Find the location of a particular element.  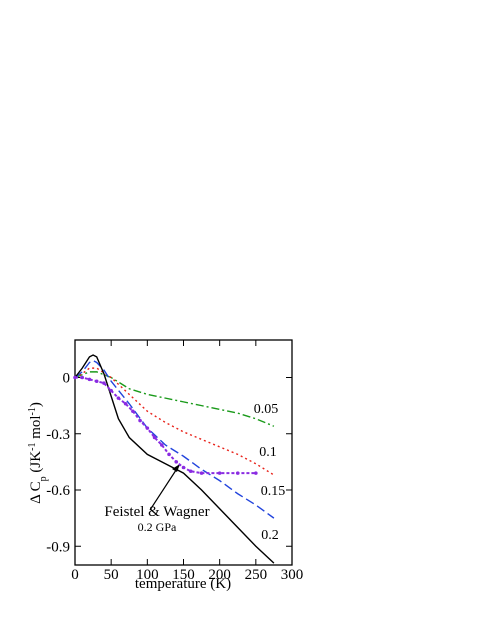

y-axis-label-part: Δ C is located at coordinates (36, 492).